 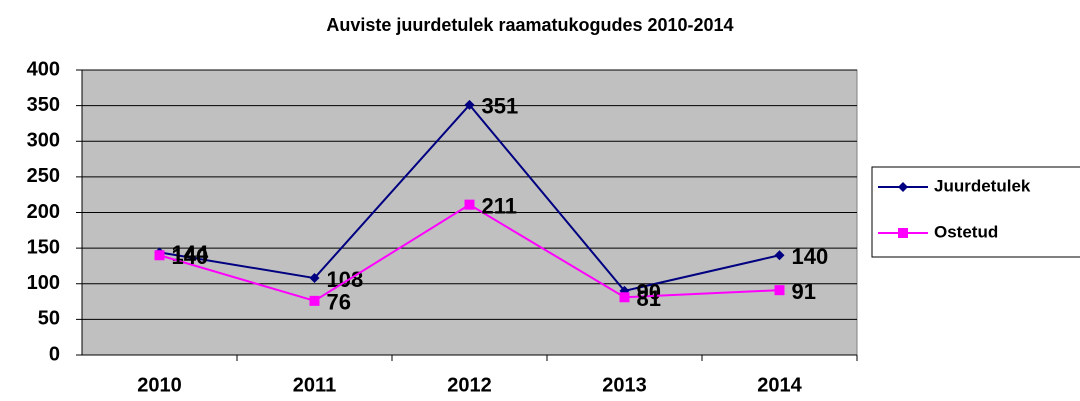 I want to click on y-tick-label: 50, so click(x=49, y=319).